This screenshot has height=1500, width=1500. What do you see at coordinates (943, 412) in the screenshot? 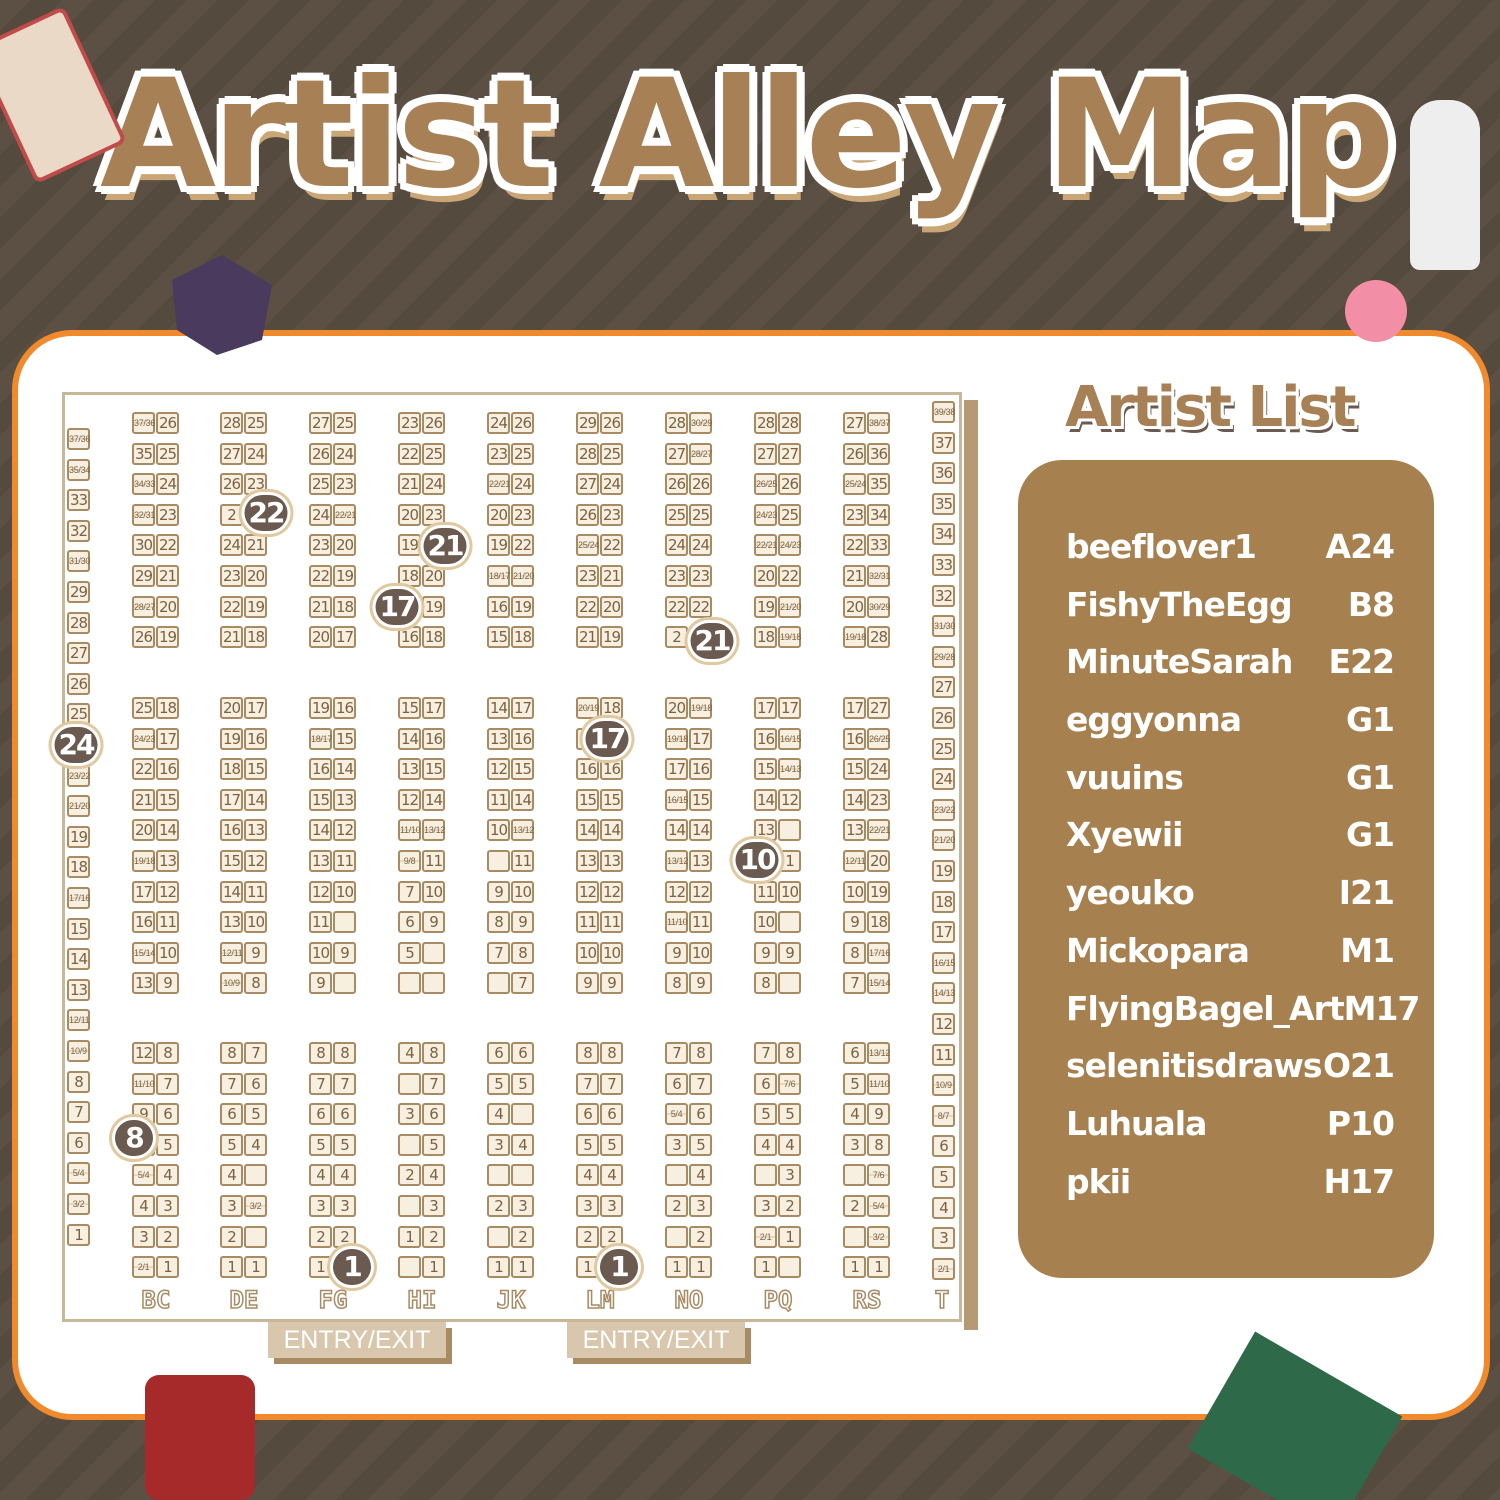
I see `booth-tile-split: 39/38` at bounding box center [943, 412].